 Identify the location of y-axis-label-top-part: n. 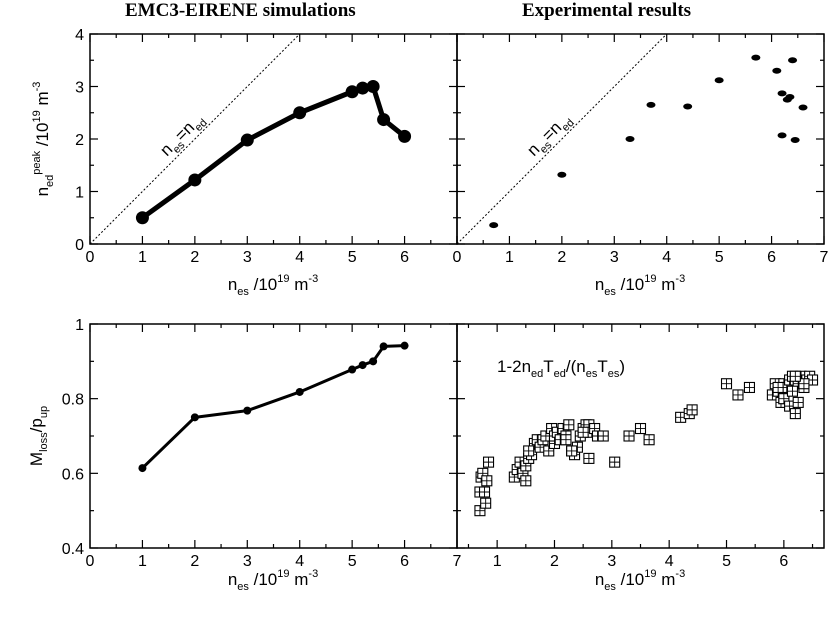
(42, 191).